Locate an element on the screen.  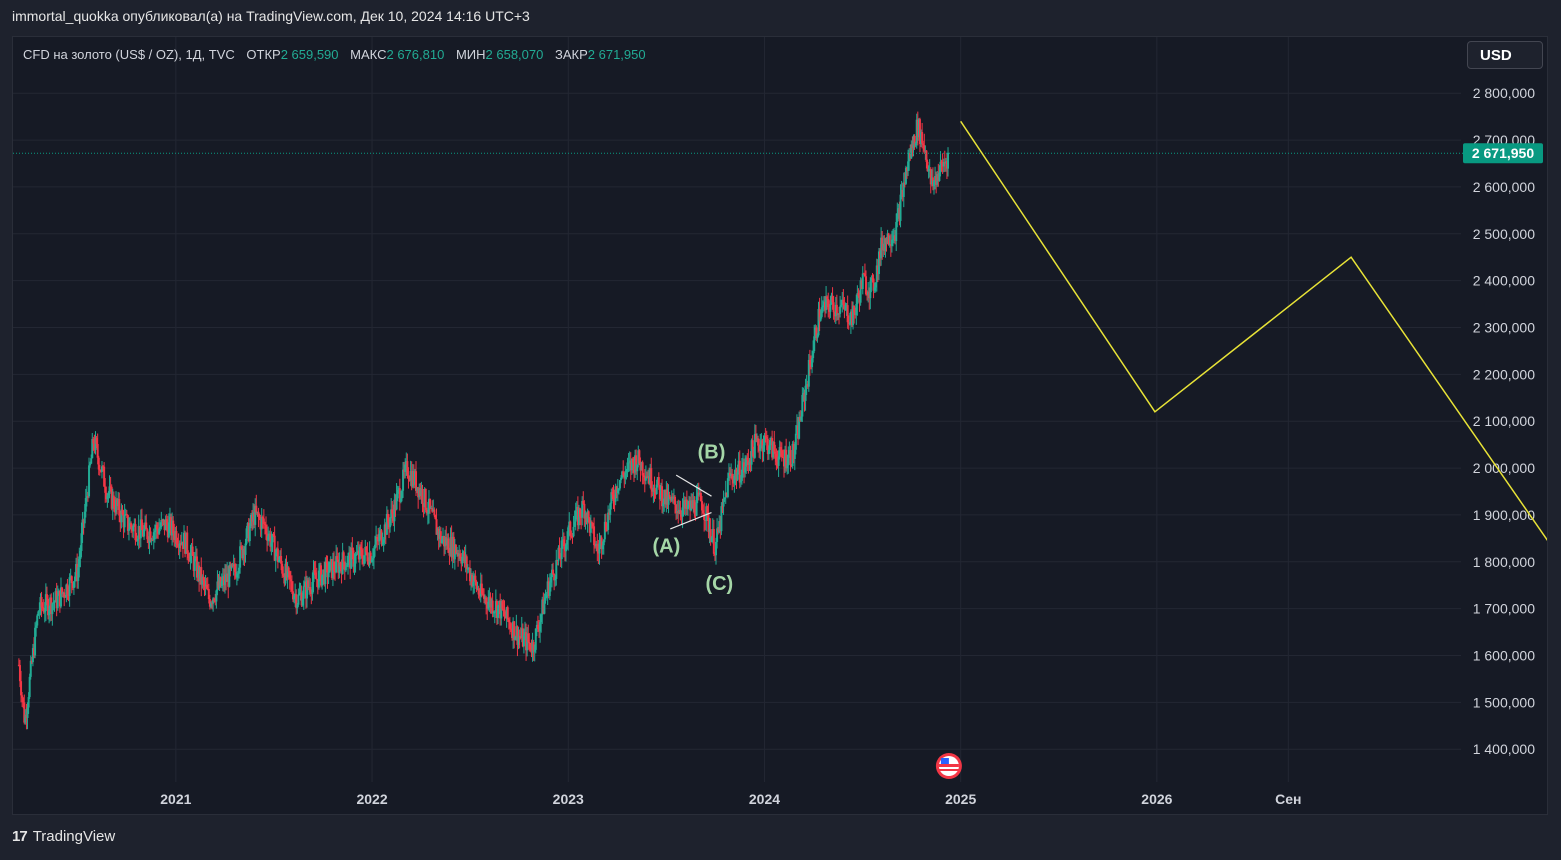
y-tick-label: 2 500,000 is located at coordinates (1504, 234).